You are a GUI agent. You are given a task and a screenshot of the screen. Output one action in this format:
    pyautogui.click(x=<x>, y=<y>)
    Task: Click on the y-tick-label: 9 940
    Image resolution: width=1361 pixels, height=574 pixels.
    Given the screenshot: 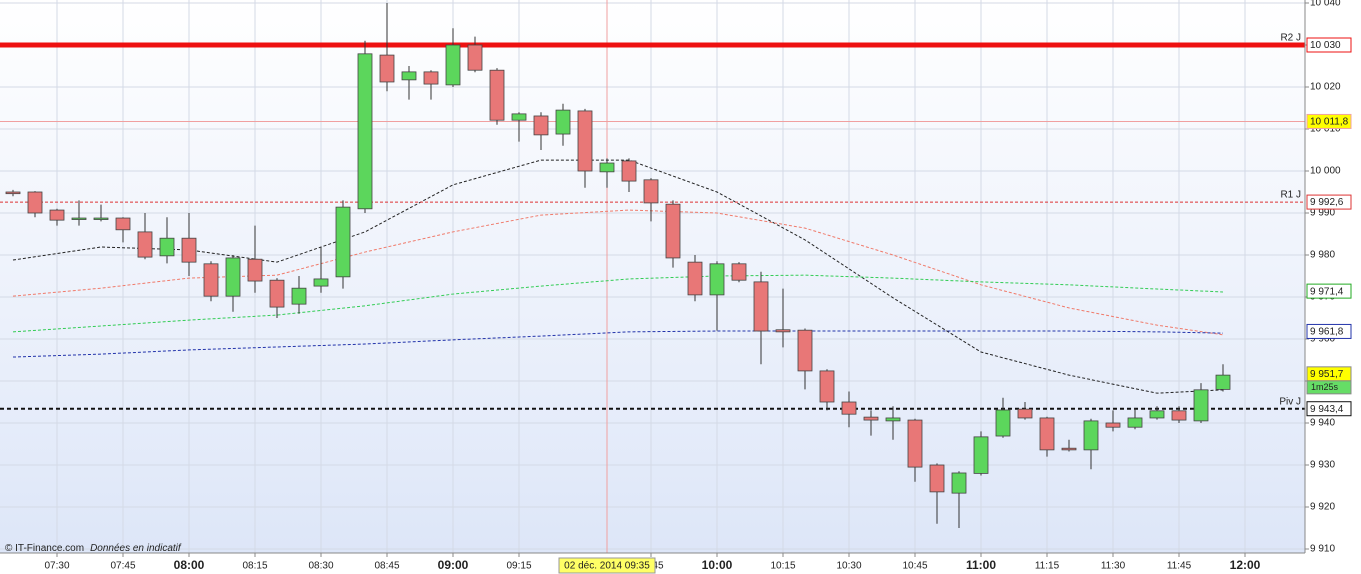 What is the action you would take?
    pyautogui.click(x=1322, y=423)
    